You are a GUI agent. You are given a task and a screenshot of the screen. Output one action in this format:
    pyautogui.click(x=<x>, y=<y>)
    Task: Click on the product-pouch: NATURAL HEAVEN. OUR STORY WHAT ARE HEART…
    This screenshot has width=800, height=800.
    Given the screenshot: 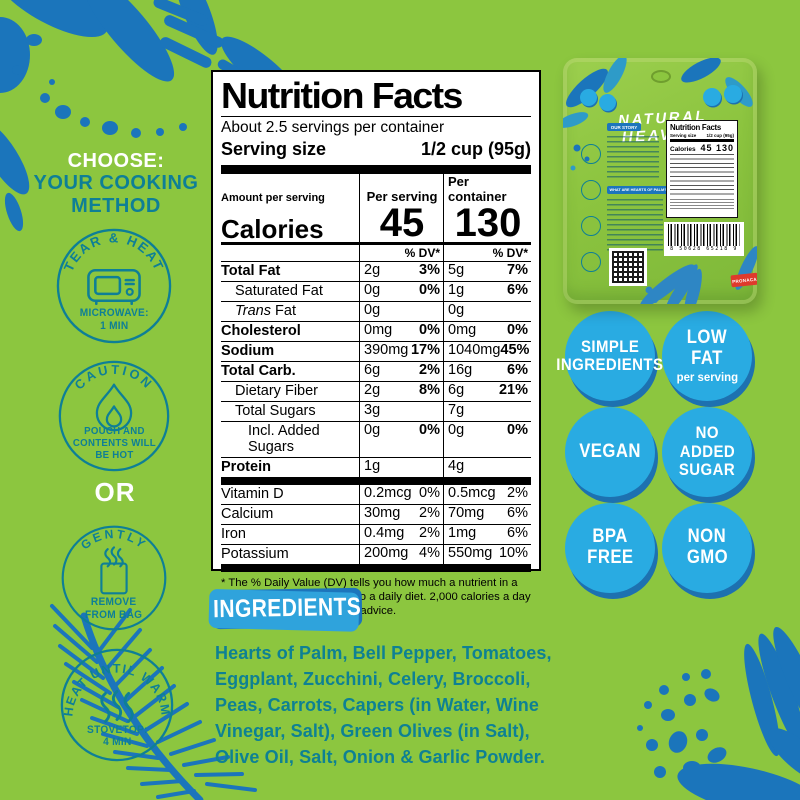 What is the action you would take?
    pyautogui.click(x=660, y=181)
    